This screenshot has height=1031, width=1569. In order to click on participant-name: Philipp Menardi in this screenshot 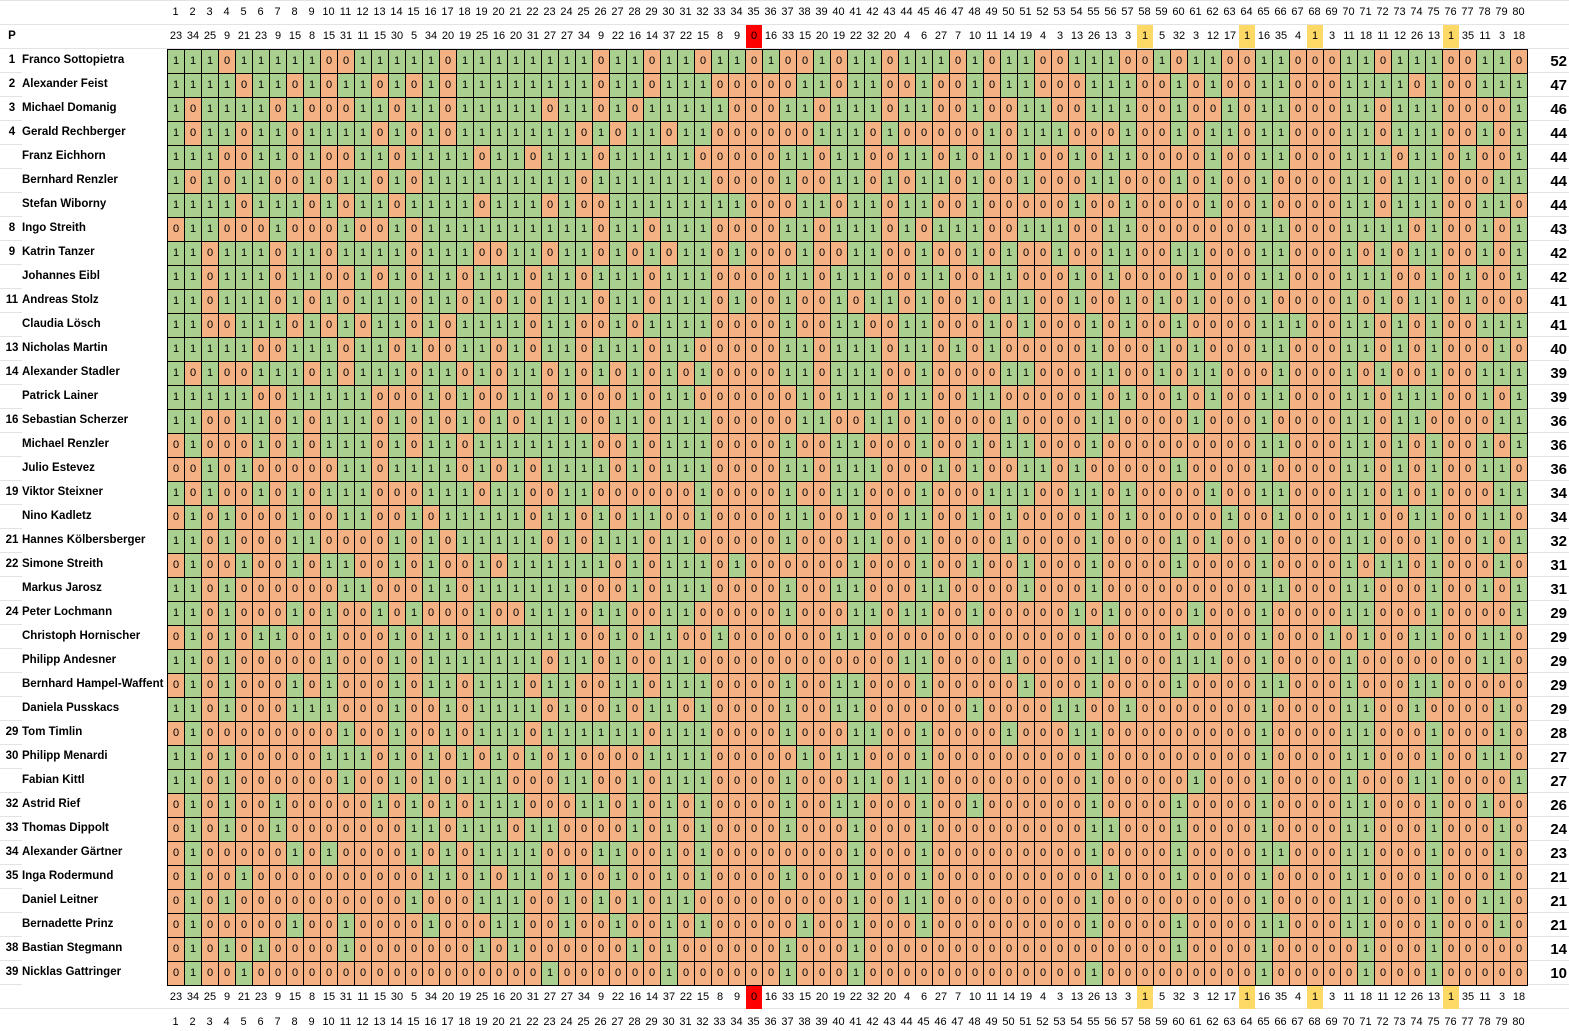, I will do `click(94, 757)`.